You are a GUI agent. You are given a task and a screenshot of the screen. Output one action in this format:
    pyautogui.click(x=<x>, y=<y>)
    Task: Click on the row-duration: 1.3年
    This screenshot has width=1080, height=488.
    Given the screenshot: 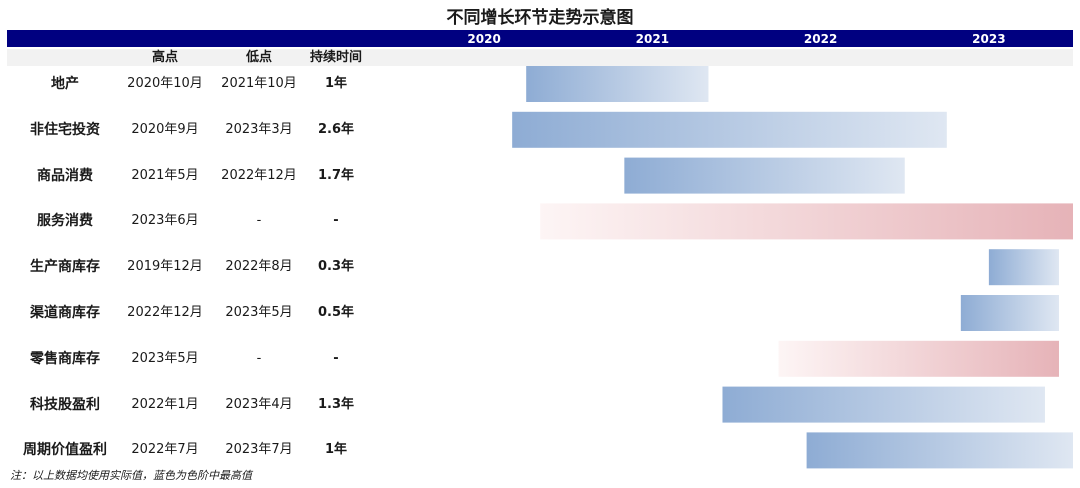 What is the action you would take?
    pyautogui.click(x=336, y=404)
    